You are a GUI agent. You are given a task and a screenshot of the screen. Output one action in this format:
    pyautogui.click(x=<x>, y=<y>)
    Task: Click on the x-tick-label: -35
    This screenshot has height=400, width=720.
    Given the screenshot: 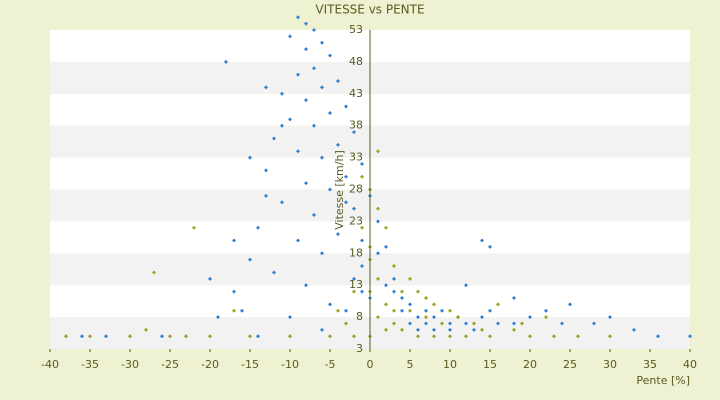 What is the action you would take?
    pyautogui.click(x=90, y=364)
    